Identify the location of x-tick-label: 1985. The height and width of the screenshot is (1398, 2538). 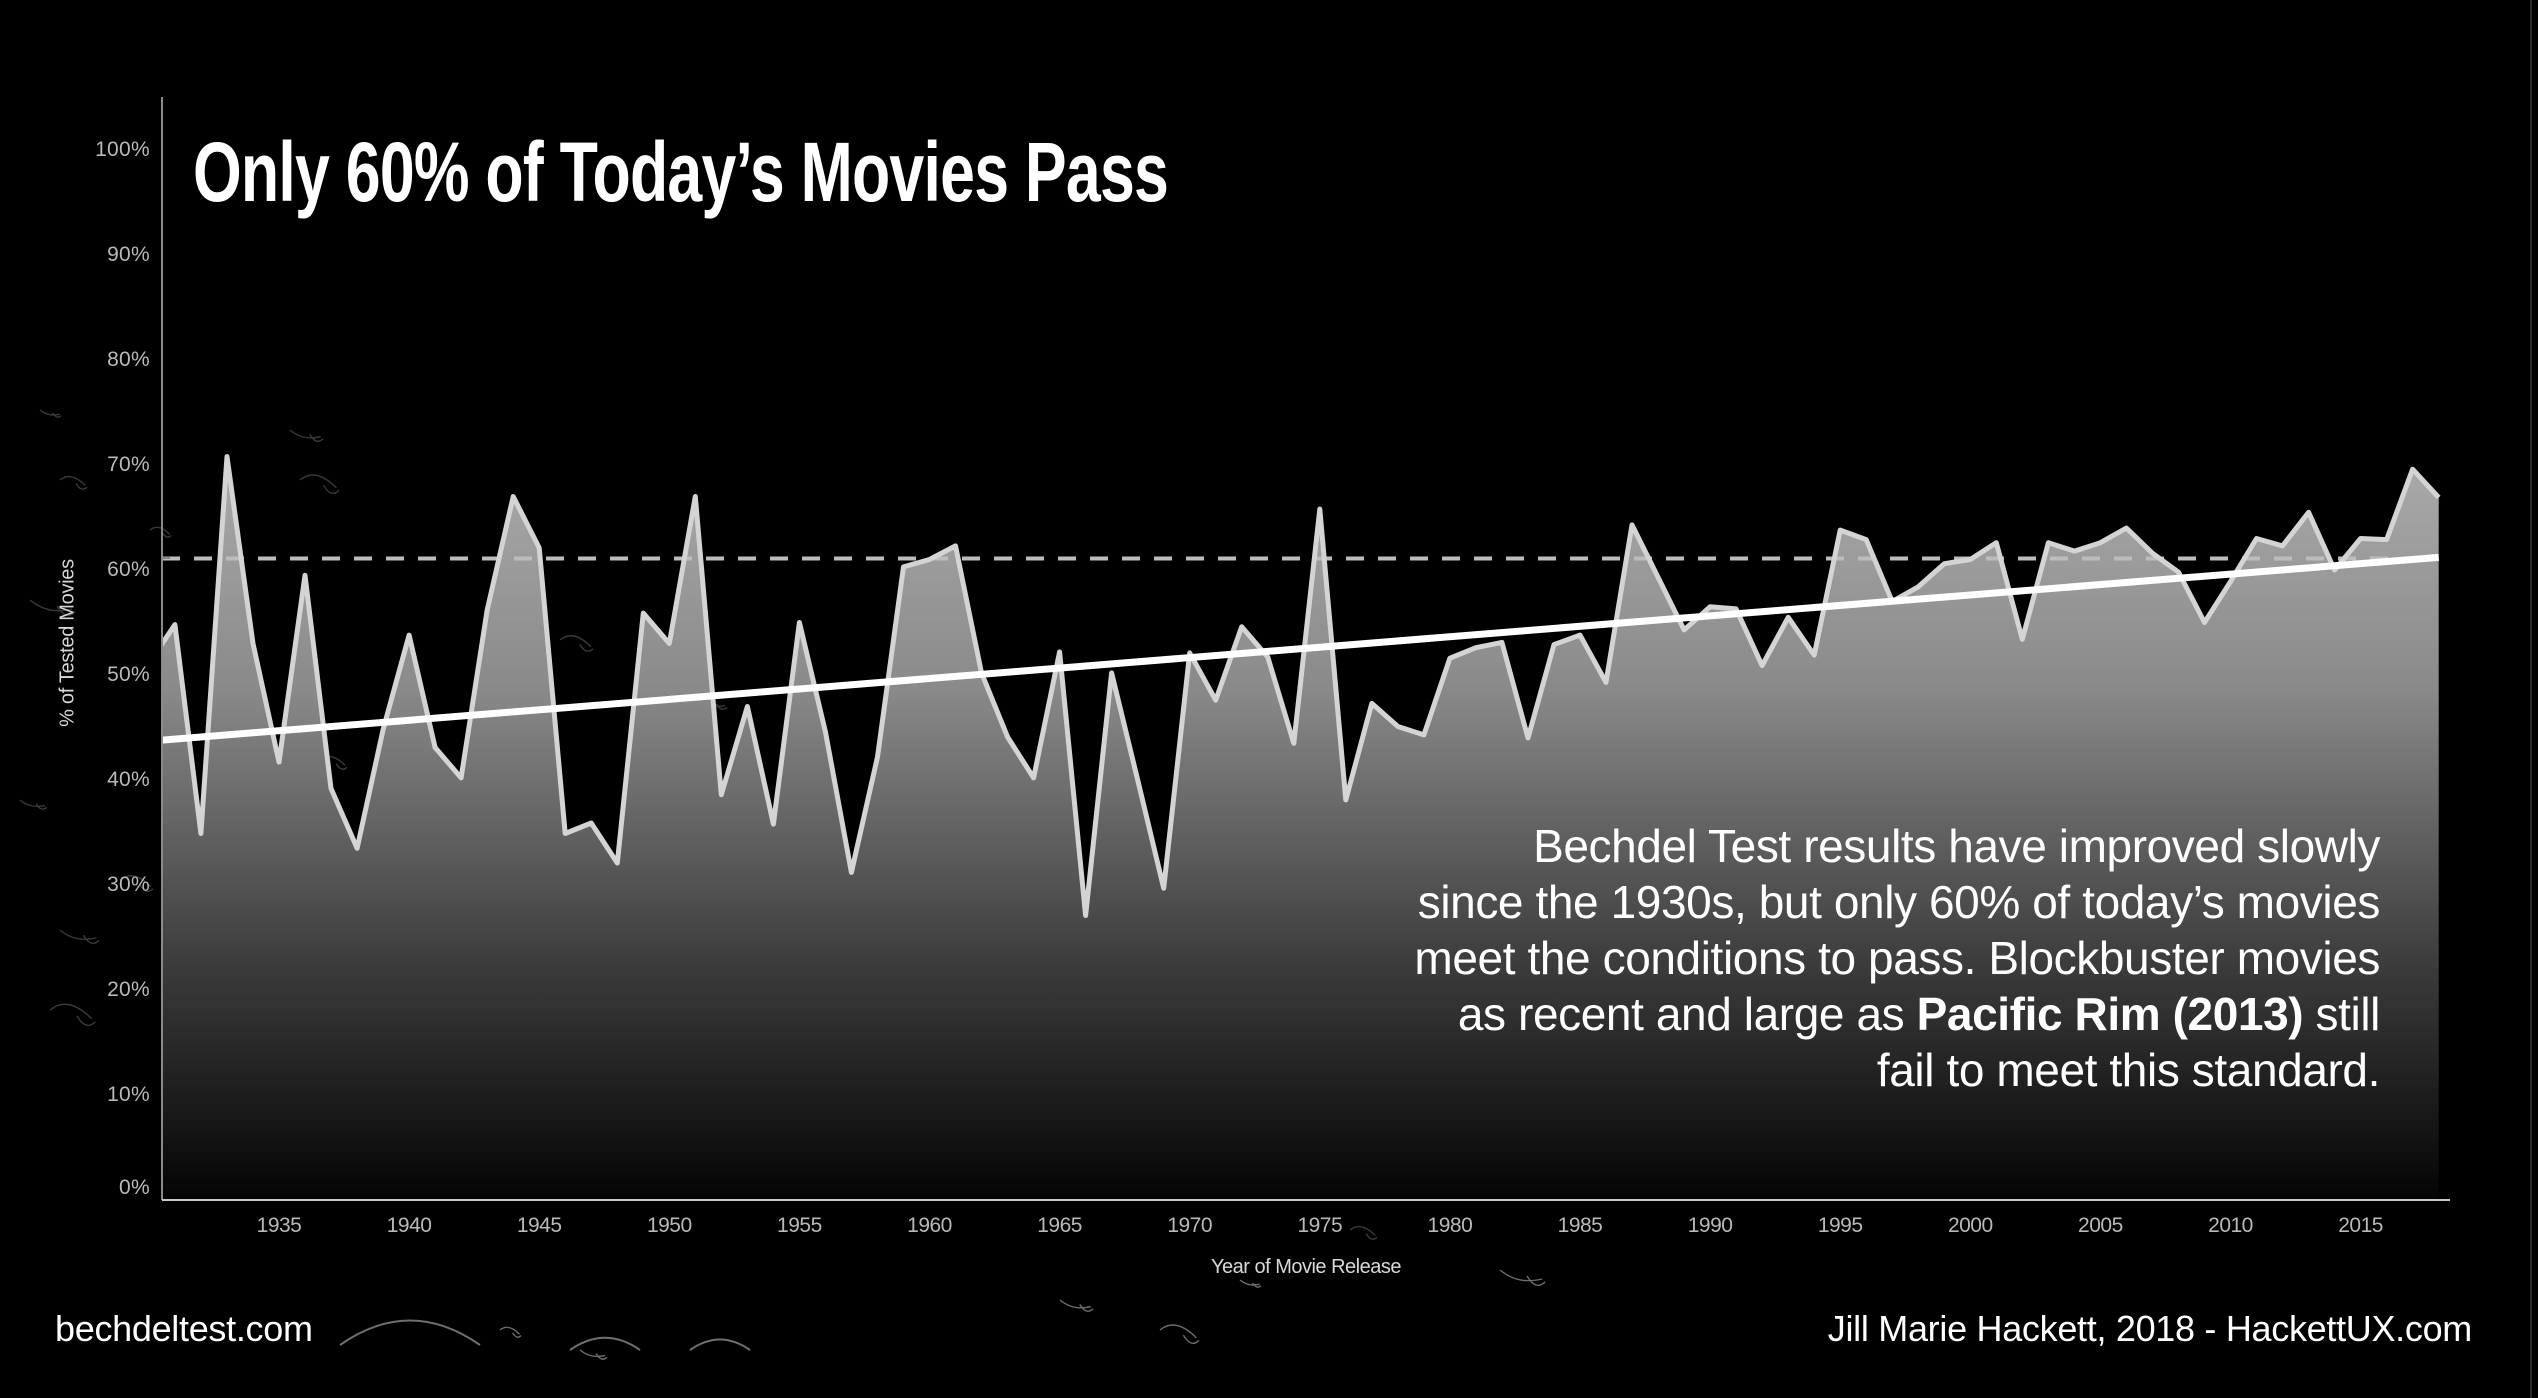
(1580, 1225).